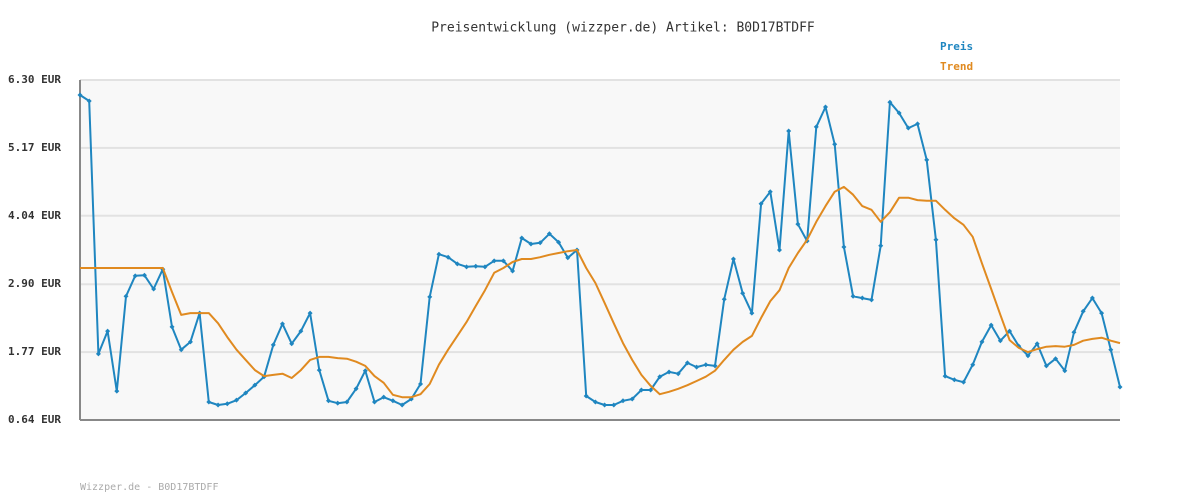 The width and height of the screenshot is (1200, 500). Describe the element at coordinates (149, 487) in the screenshot. I see `footer: Wizzper.de - B0D17BTDFF` at that location.